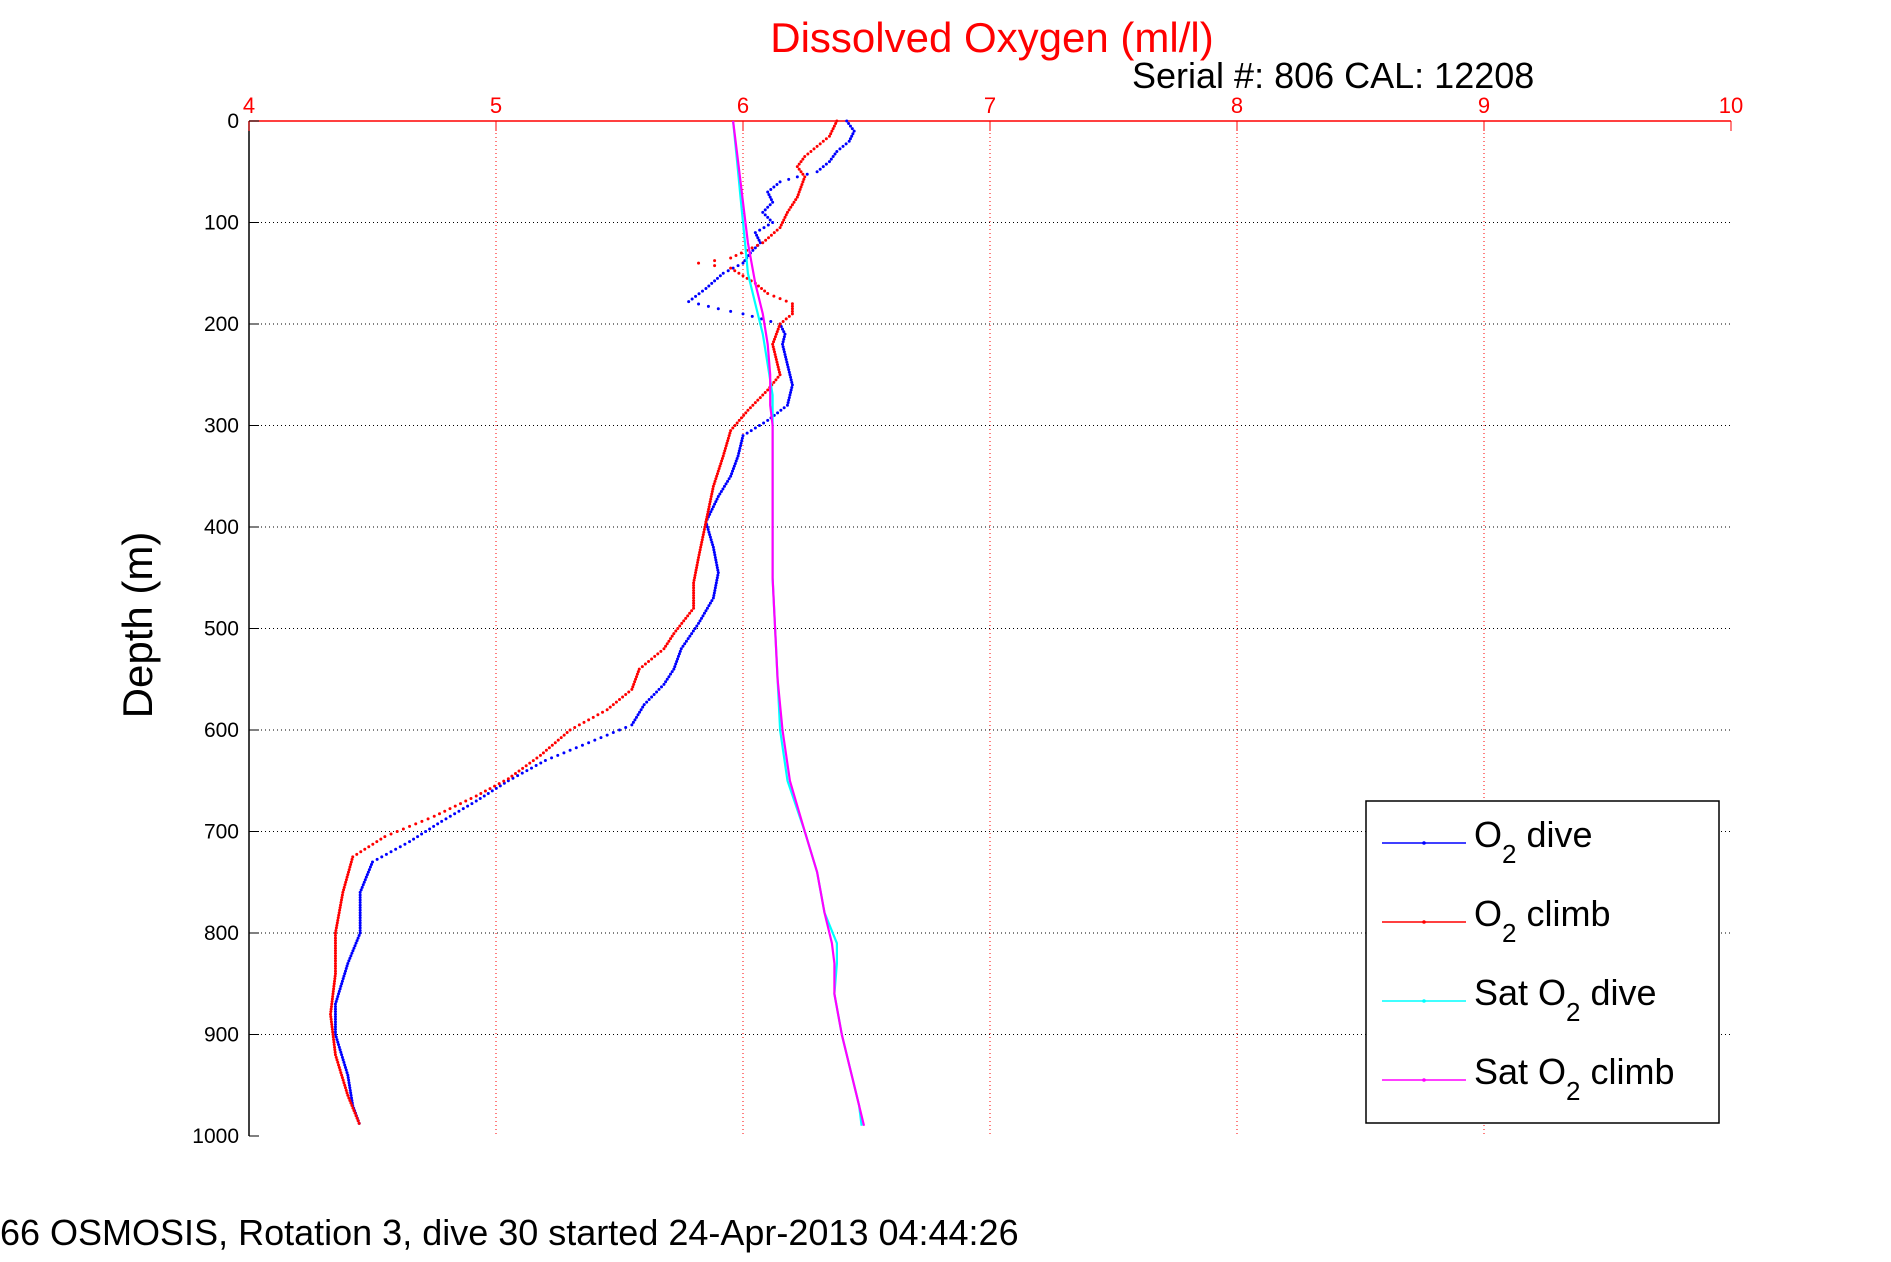  I want to click on legend: O2 dive O2 climb Sat O2 dive Sat O2 climb, so click(1542, 962).